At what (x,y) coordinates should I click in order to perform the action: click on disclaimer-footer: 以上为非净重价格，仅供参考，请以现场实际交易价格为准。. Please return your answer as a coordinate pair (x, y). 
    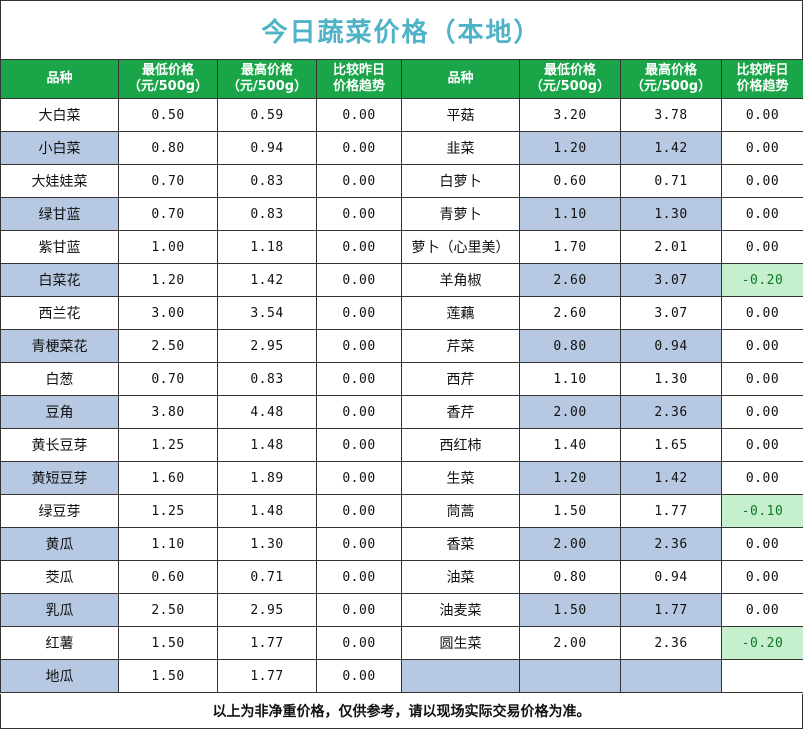
    Looking at the image, I should click on (401, 711).